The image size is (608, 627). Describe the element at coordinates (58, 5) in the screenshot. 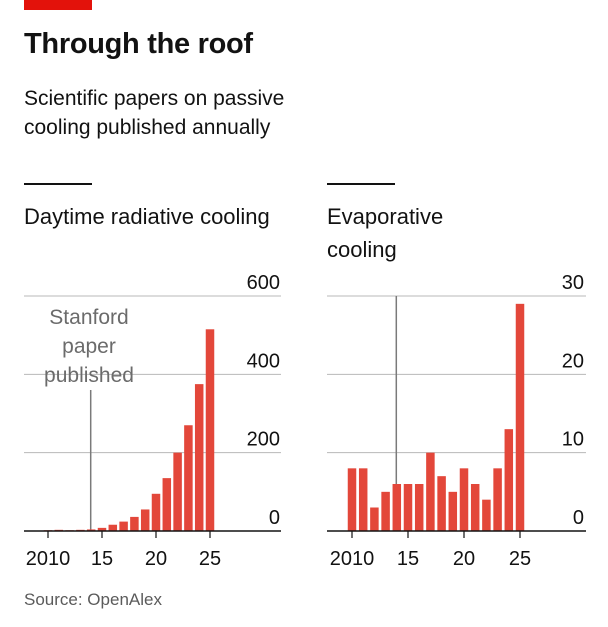

I see `accent-bar` at that location.